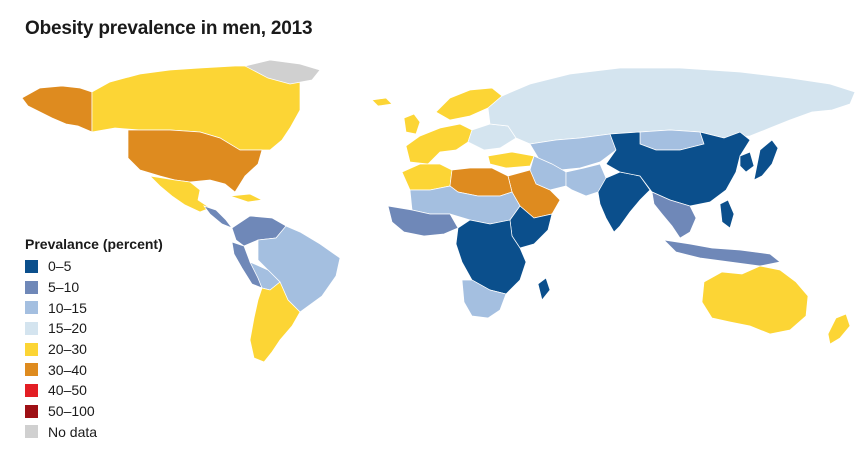  Describe the element at coordinates (839, 329) in the screenshot. I see `region-new-zealand` at that location.